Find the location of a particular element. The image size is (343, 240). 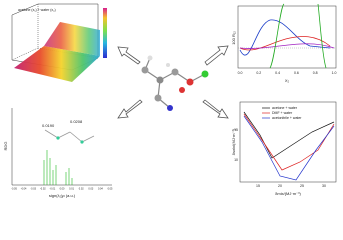

solubility-x-label: δmix/(MJ·m⁻³) is located at coordinates (288, 193).